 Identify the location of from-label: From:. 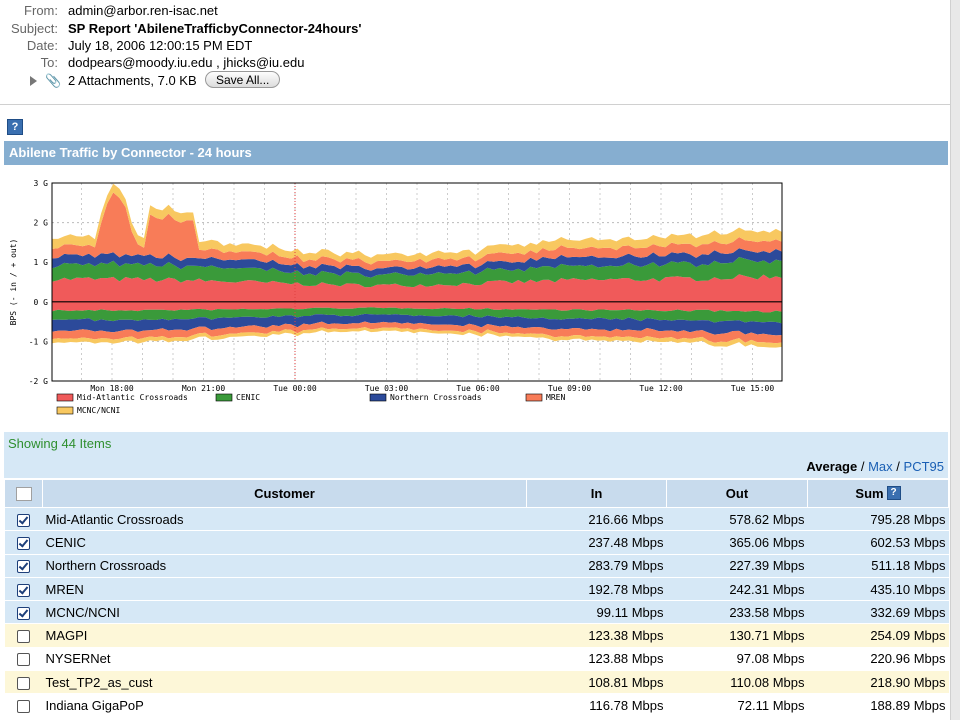
(41, 10).